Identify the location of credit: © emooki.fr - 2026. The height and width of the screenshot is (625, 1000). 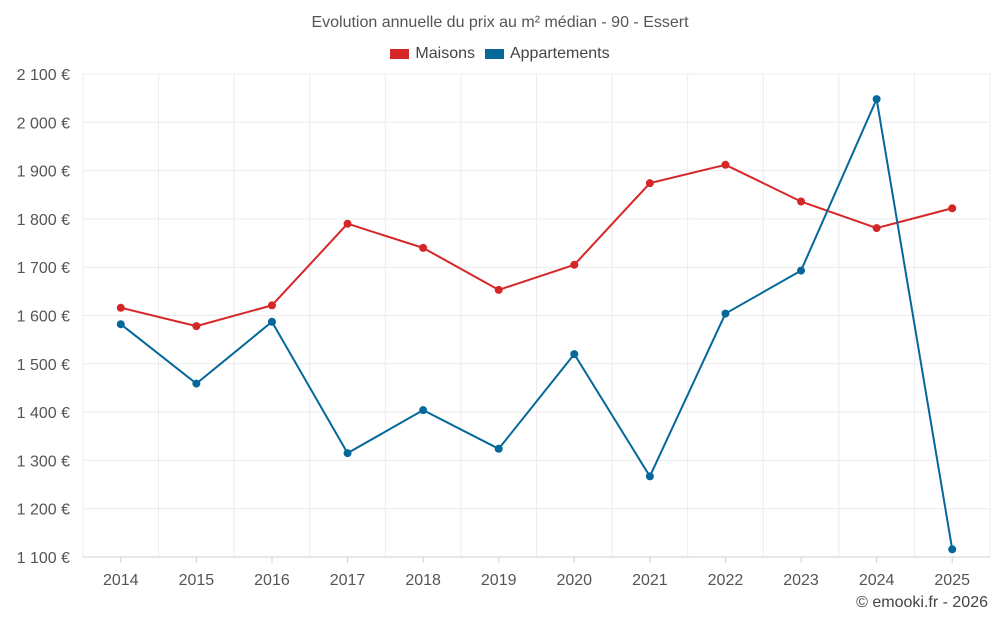
(922, 602).